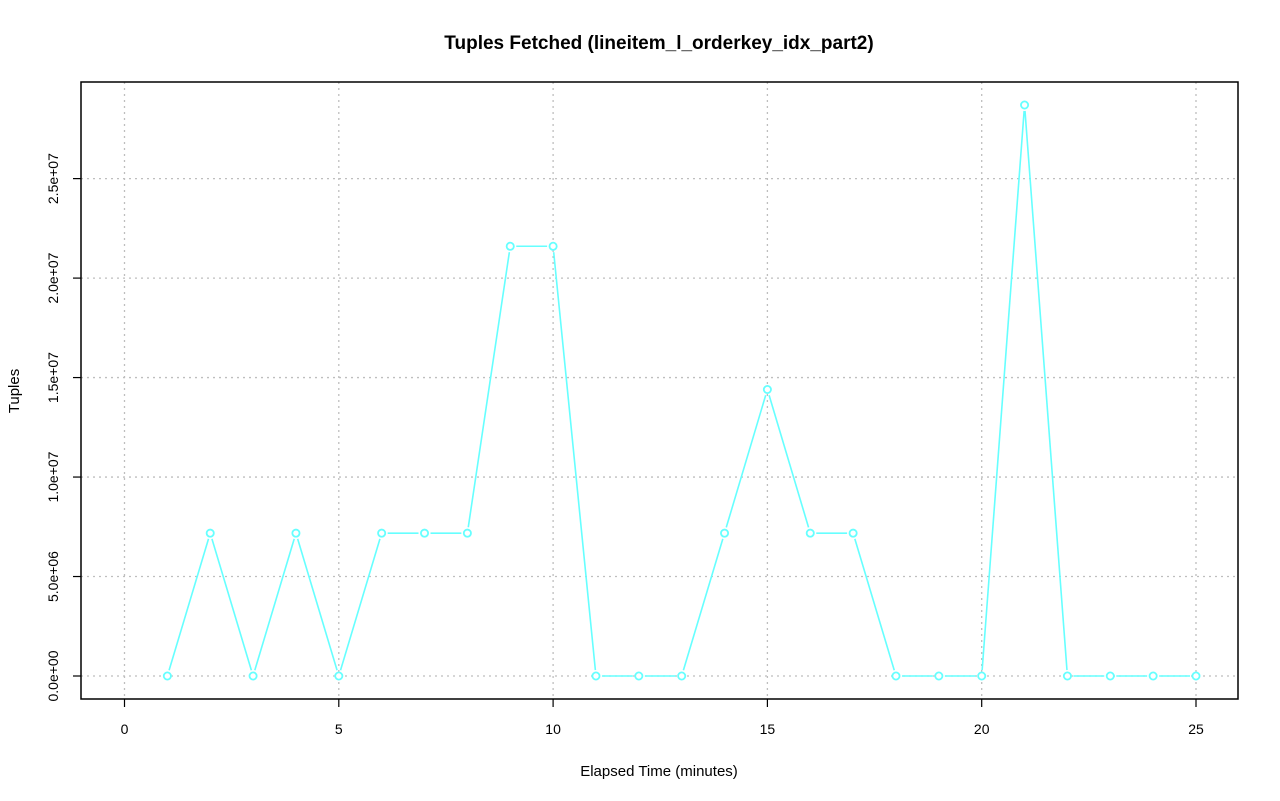 The height and width of the screenshot is (801, 1280). I want to click on y-tick-label: 2.0e+07, so click(53, 277).